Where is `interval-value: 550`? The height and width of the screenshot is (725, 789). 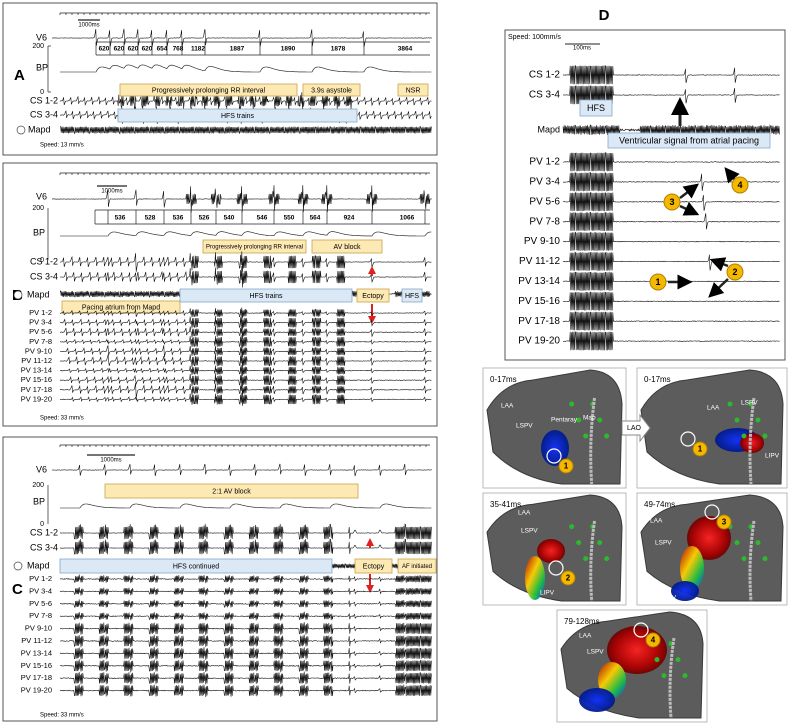
interval-value: 550 is located at coordinates (289, 218).